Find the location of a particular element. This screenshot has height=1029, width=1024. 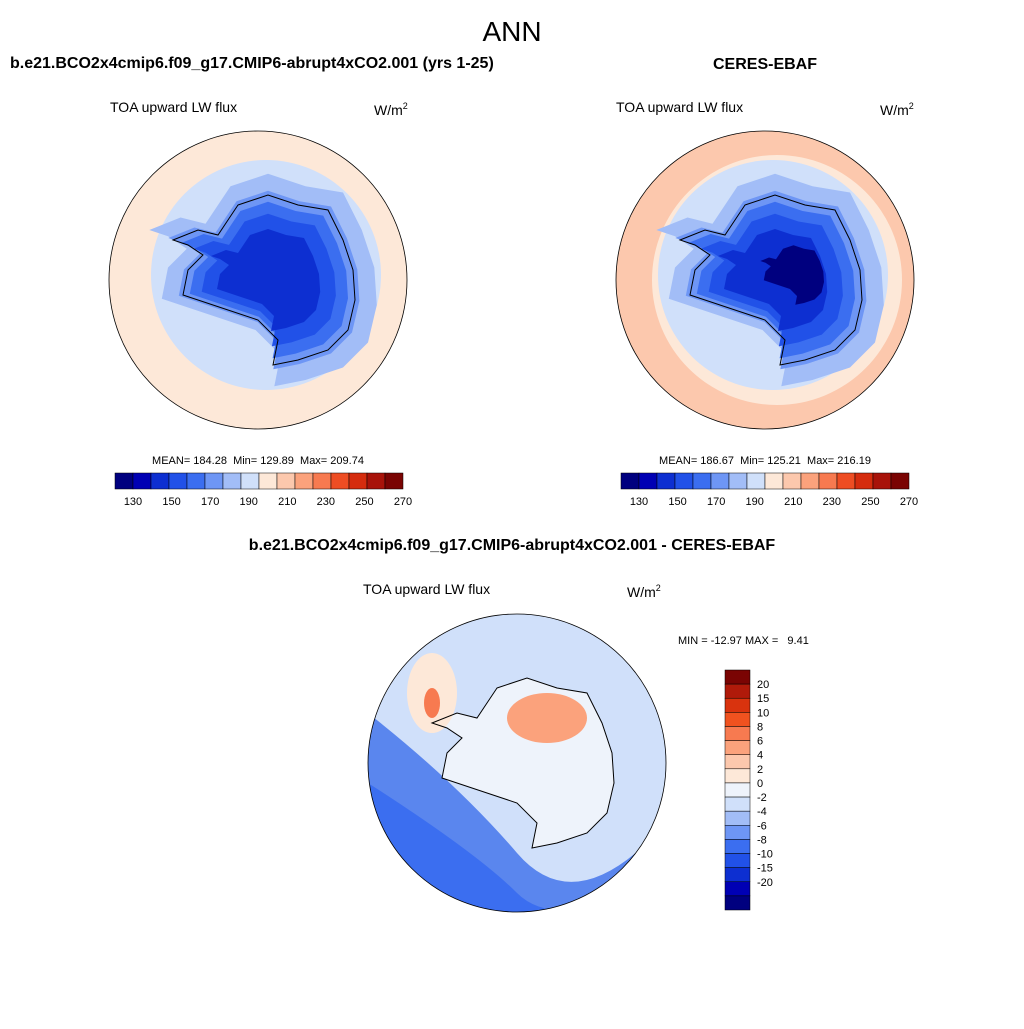

stats-label: MEAN= 186.67 Min= 125.21 Max= 216.19 is located at coordinates (765, 461).